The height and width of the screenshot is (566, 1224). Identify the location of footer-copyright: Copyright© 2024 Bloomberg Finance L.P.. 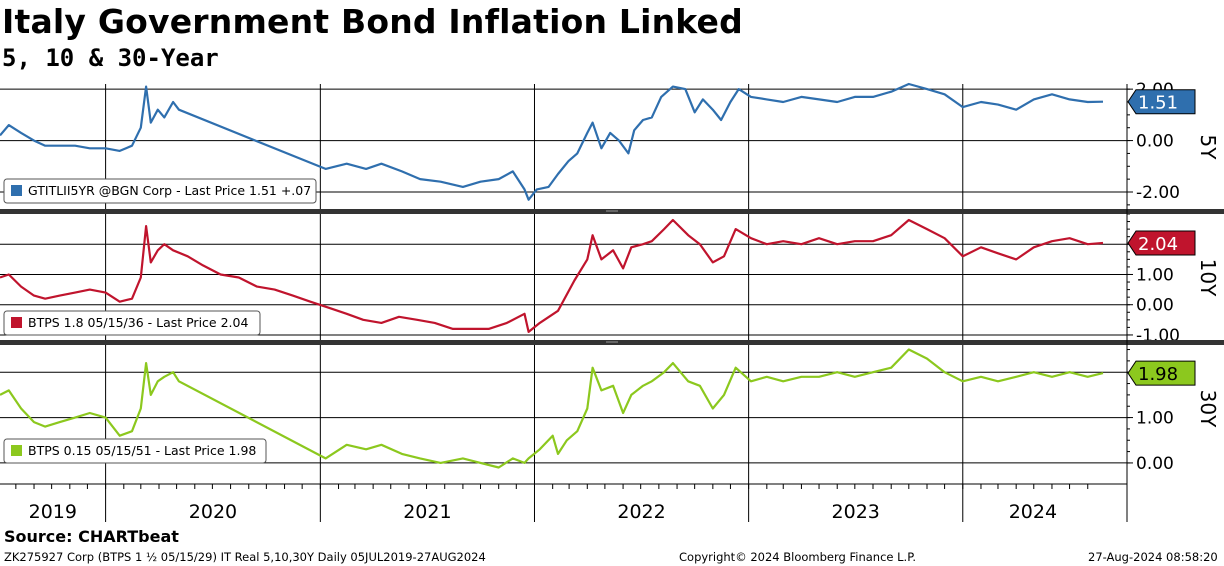
(797, 557).